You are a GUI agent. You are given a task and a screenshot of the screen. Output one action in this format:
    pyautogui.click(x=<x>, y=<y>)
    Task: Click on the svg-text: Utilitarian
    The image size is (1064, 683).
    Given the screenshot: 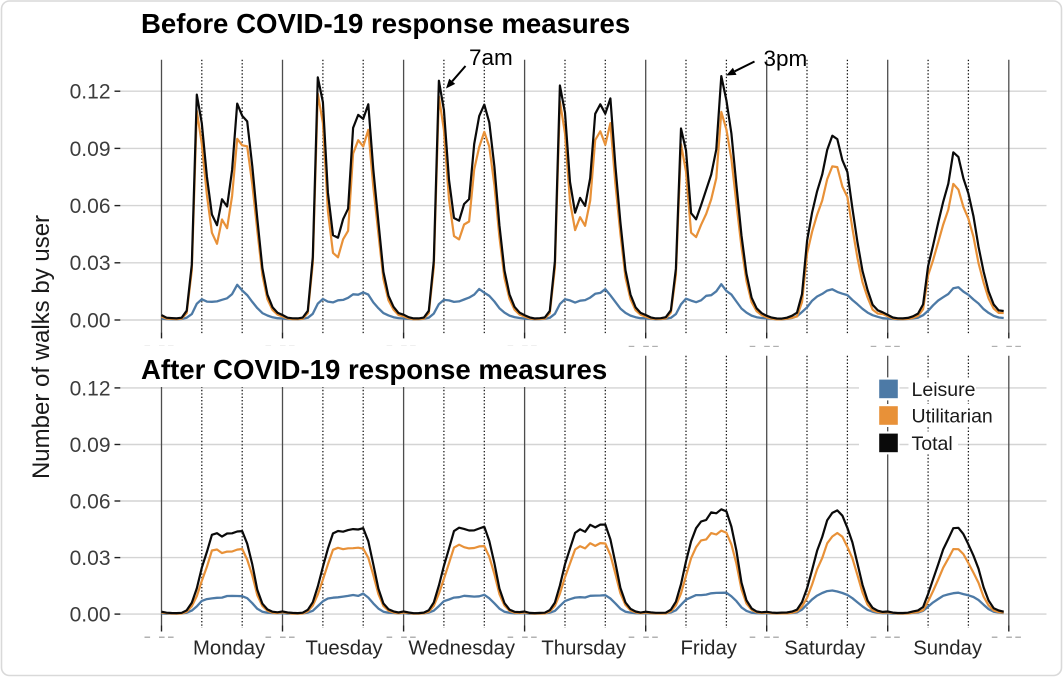 What is the action you would take?
    pyautogui.click(x=952, y=417)
    